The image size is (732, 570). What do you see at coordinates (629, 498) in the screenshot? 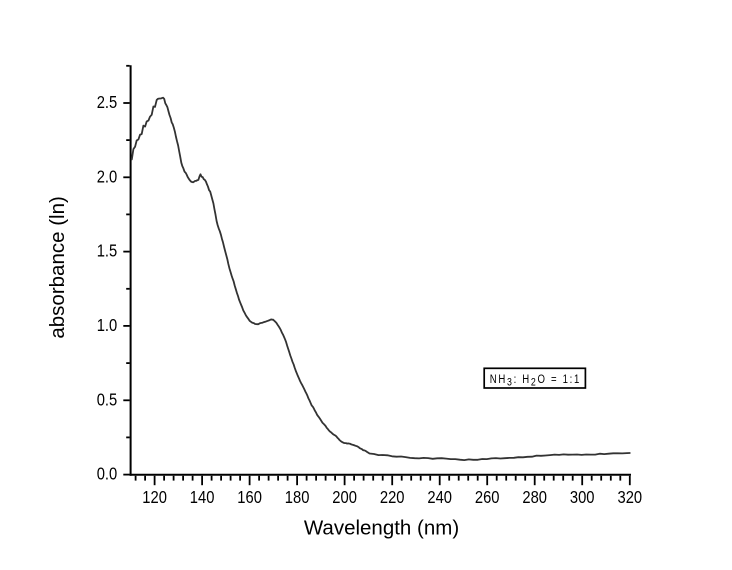
I see `svg-text: 320` at bounding box center [629, 498].